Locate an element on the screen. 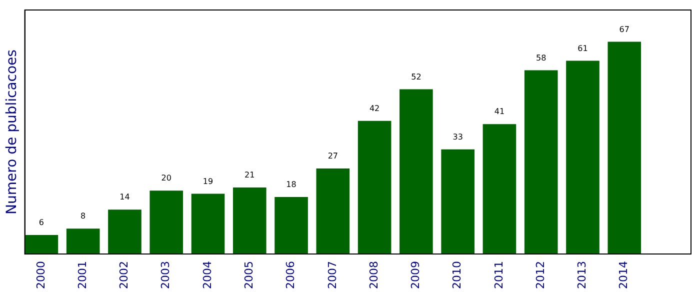  data-label: 52 is located at coordinates (416, 77).